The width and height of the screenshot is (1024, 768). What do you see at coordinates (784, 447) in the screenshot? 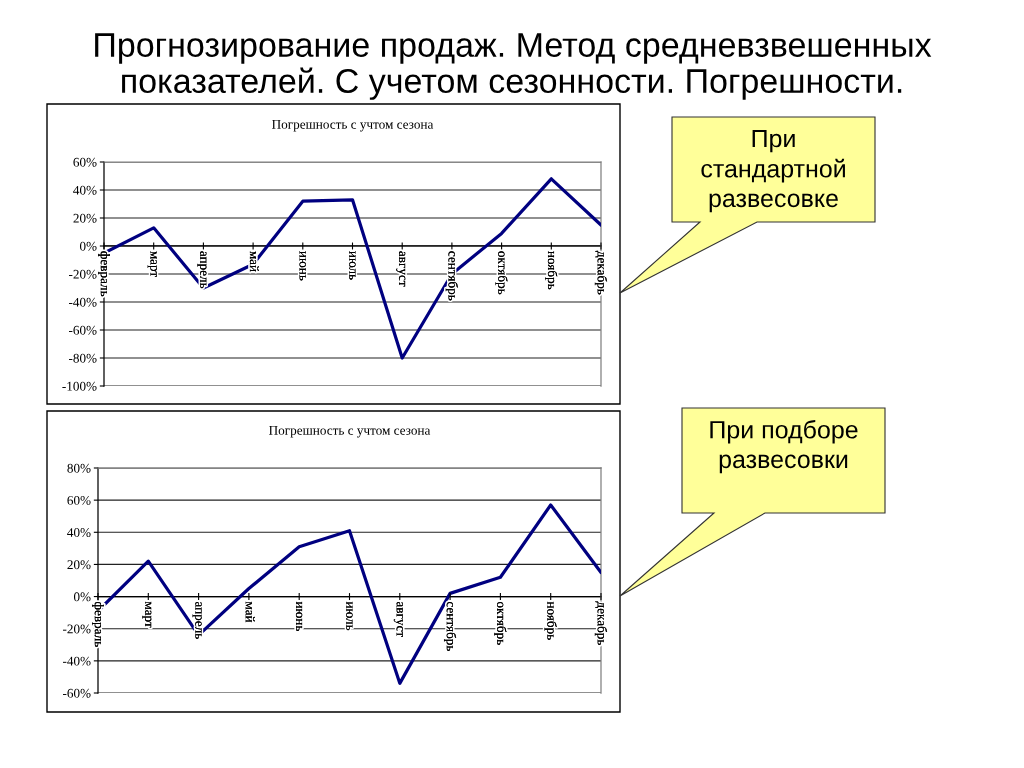
I see `text: При подборе развесовки` at bounding box center [784, 447].